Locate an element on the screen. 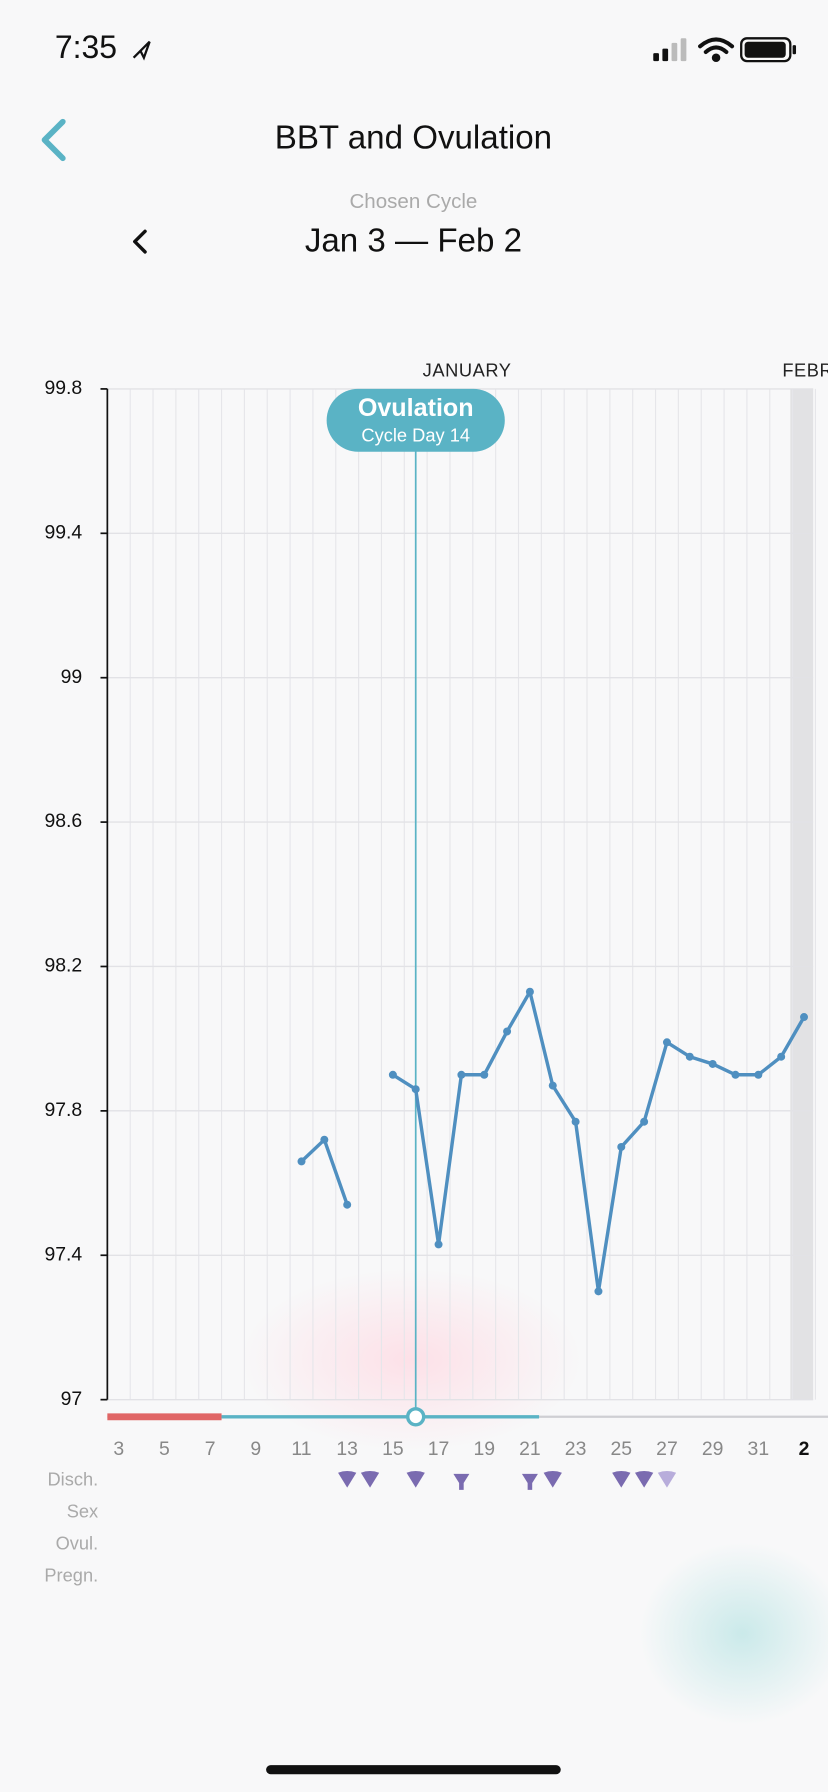 The width and height of the screenshot is (828, 1792). x-tick-label: 31 is located at coordinates (759, 1449).